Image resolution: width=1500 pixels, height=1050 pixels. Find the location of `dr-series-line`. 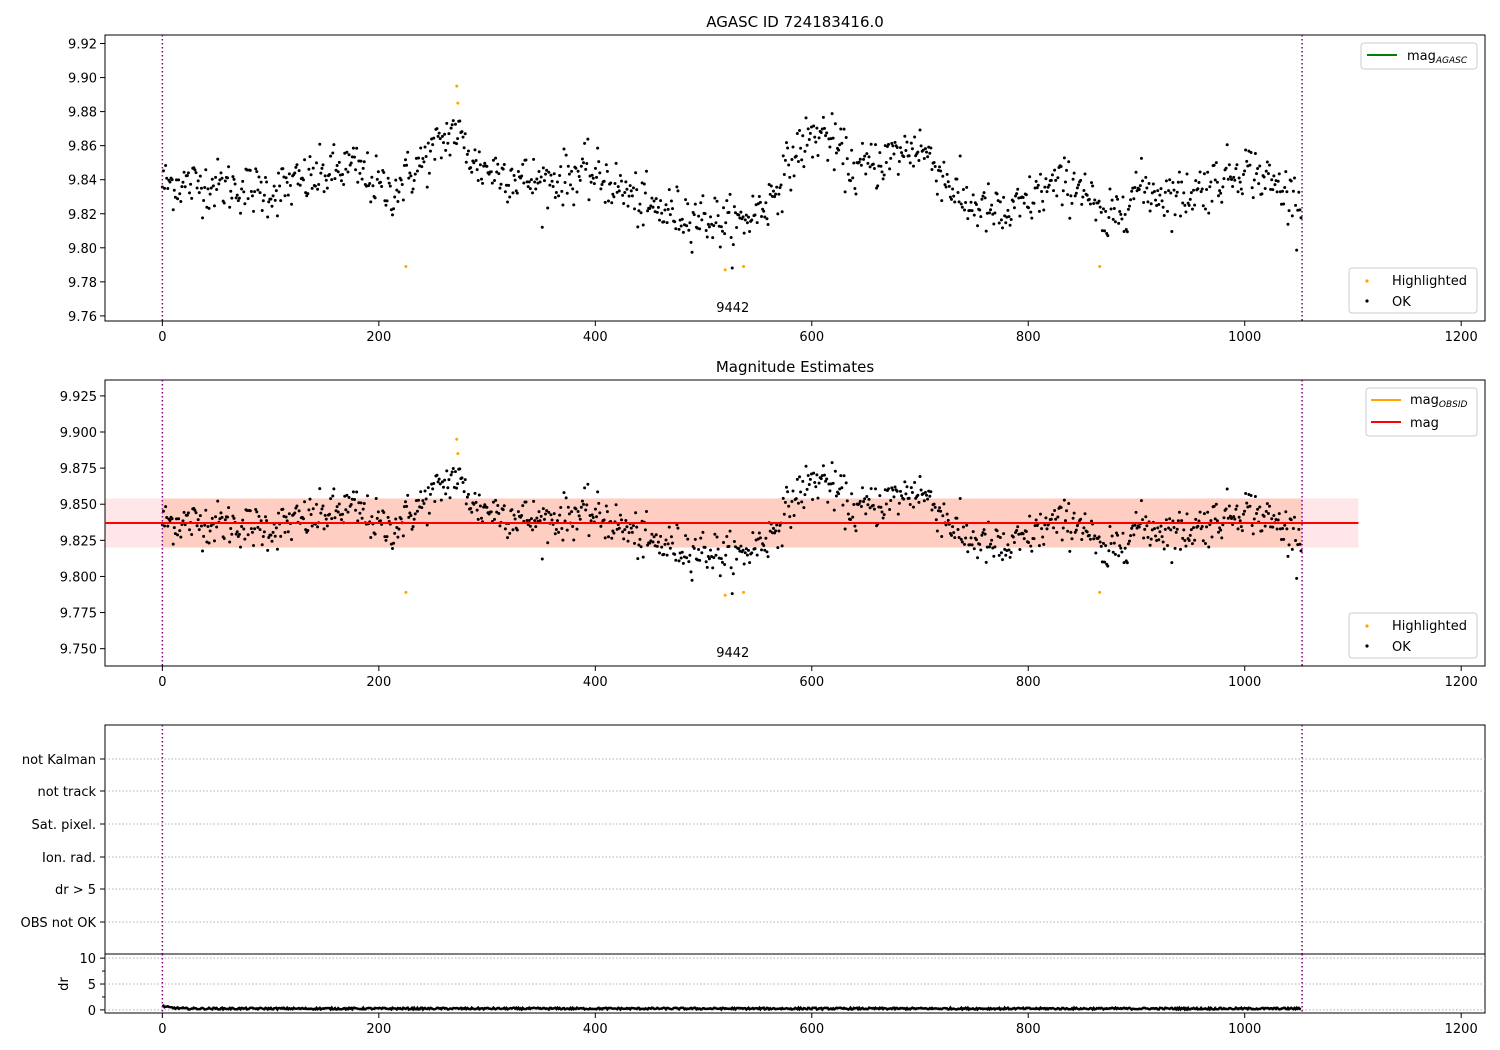

dr-series-line is located at coordinates (731, 1008).